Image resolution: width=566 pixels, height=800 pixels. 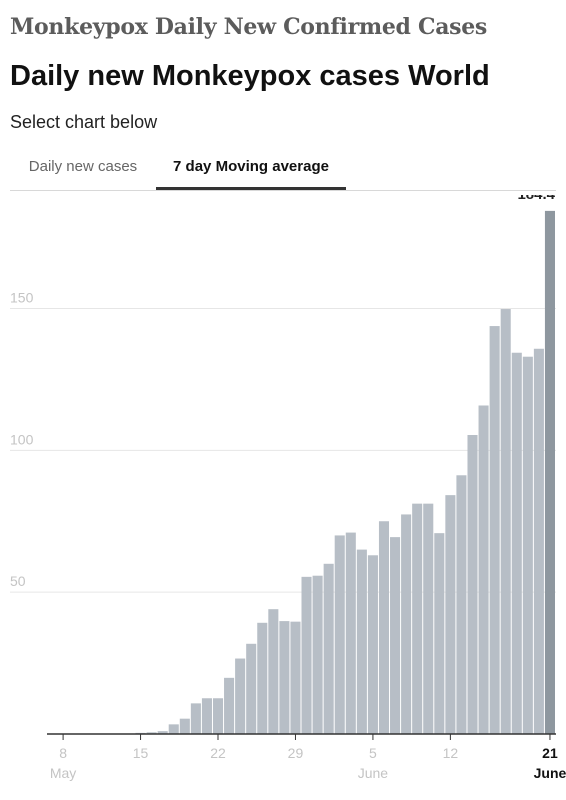 What do you see at coordinates (251, 167) in the screenshot?
I see `tab-7-day-moving-average: 7 day Moving average` at bounding box center [251, 167].